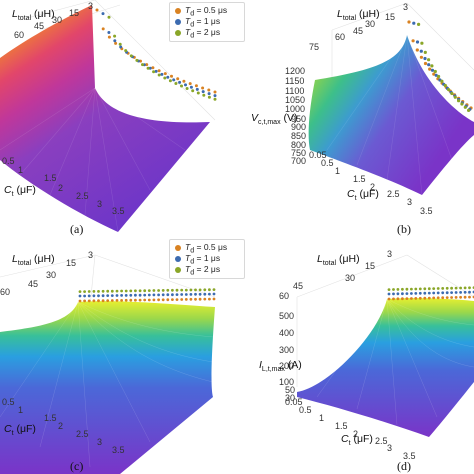 This screenshot has height=474, width=474. I want to click on ltotal-axis-title-d: Ltotal (μH), so click(338, 260).